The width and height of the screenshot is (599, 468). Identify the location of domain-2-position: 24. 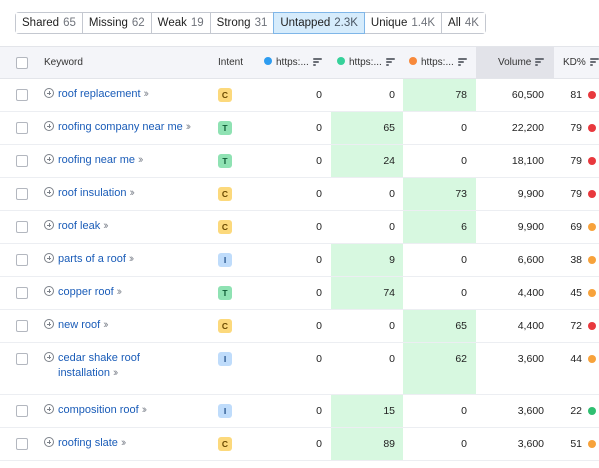
(389, 161).